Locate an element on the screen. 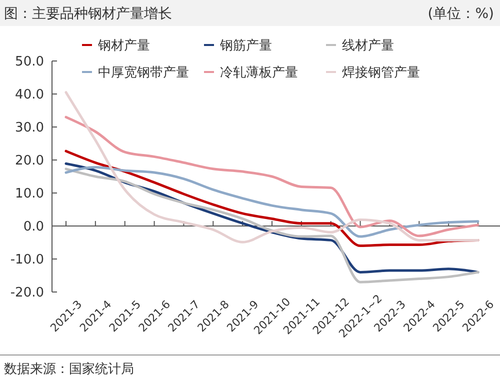 Image resolution: width=500 pixels, height=381 pixels. y-tick-label: 0.0 is located at coordinates (33, 227).